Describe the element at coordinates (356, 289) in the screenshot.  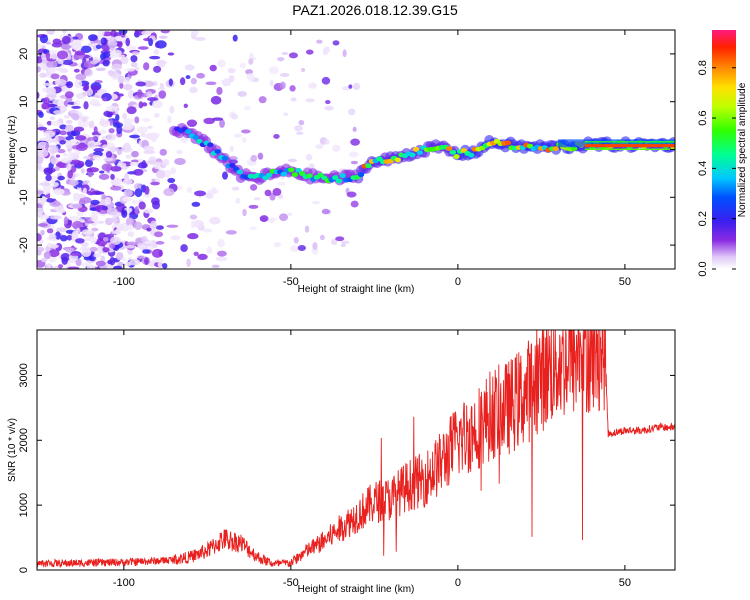
I see `spectrogram-x-label: Height of straight line (km)` at that location.